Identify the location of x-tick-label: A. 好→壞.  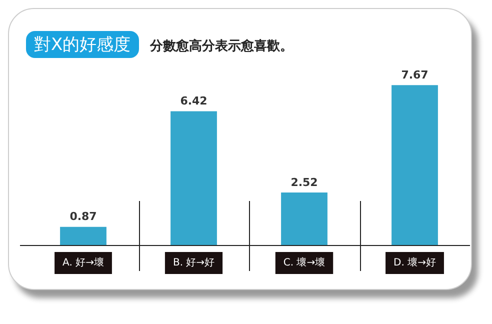
(83, 262).